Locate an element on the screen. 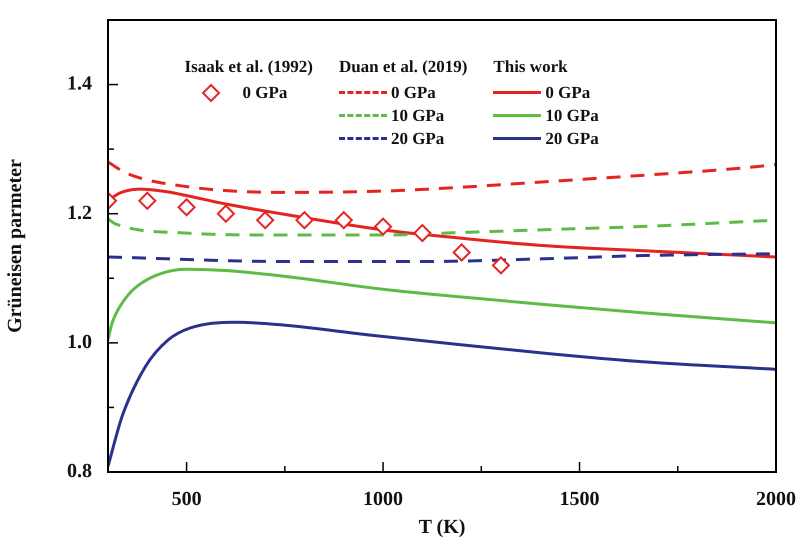  x-tick-label: 500 is located at coordinates (187, 499).